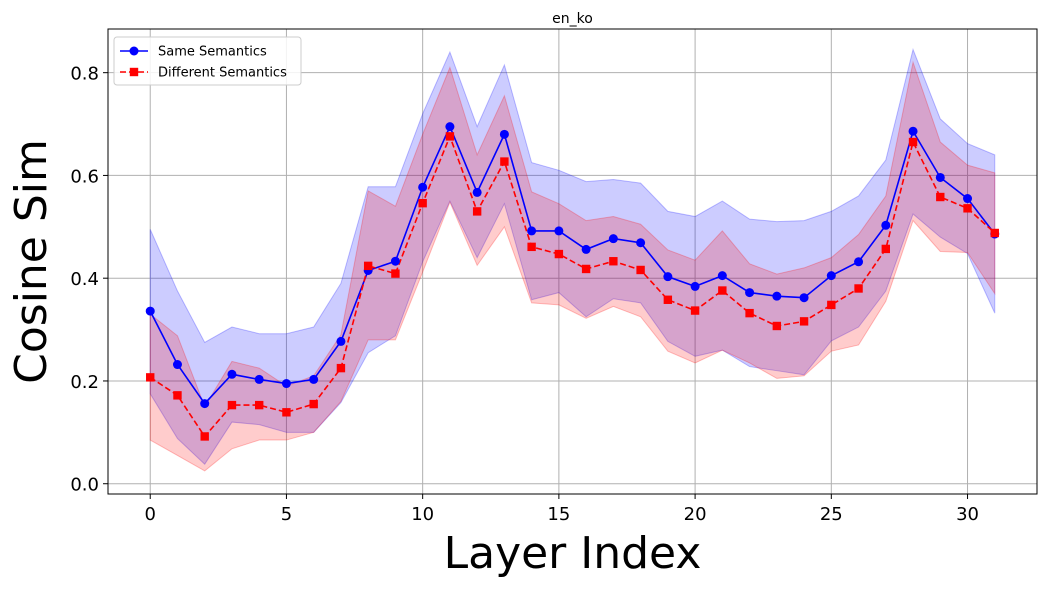 Image resolution: width=1046 pixels, height=591 pixels. What do you see at coordinates (84, 176) in the screenshot?
I see `y-tick-label: 0.6` at bounding box center [84, 176].